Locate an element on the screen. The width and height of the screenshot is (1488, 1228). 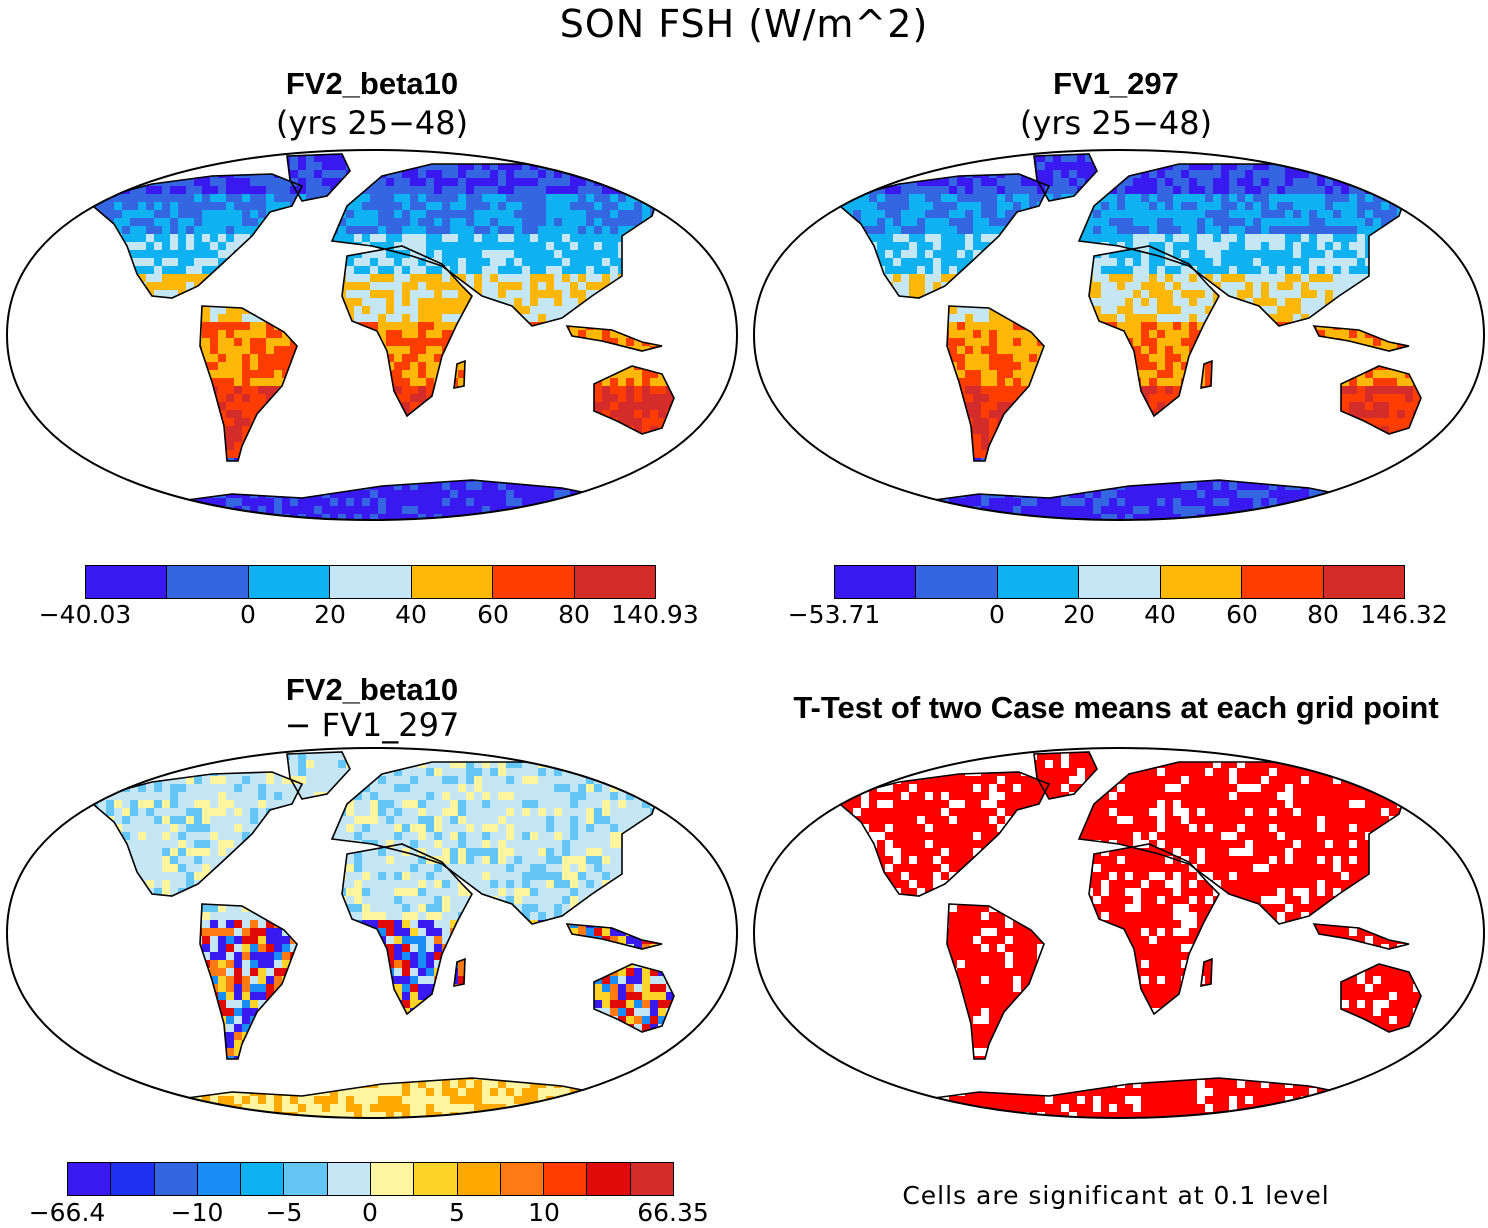
colorbar-tl-ticks: −40.03 0 20 40 60 80 140.93 is located at coordinates (369, 617).